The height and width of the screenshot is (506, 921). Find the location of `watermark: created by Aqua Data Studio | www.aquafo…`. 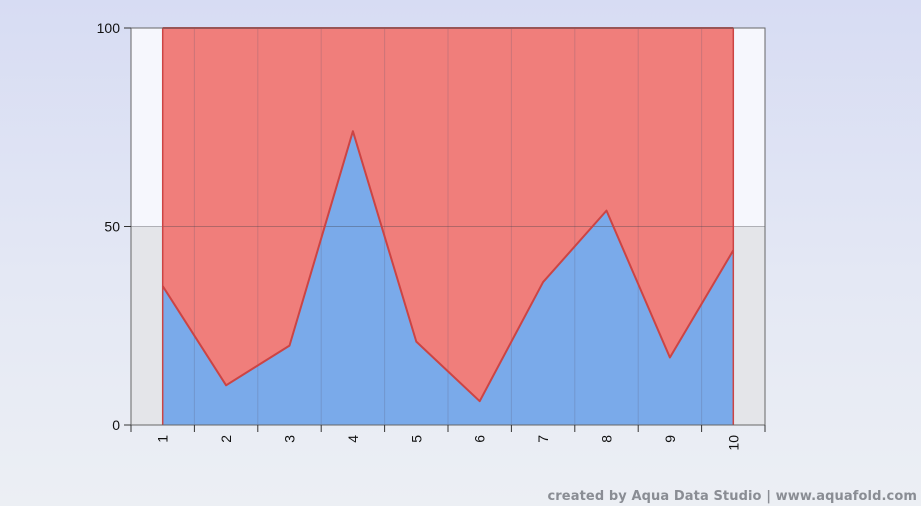

watermark: created by Aqua Data Studio | www.aquafo… is located at coordinates (732, 496).